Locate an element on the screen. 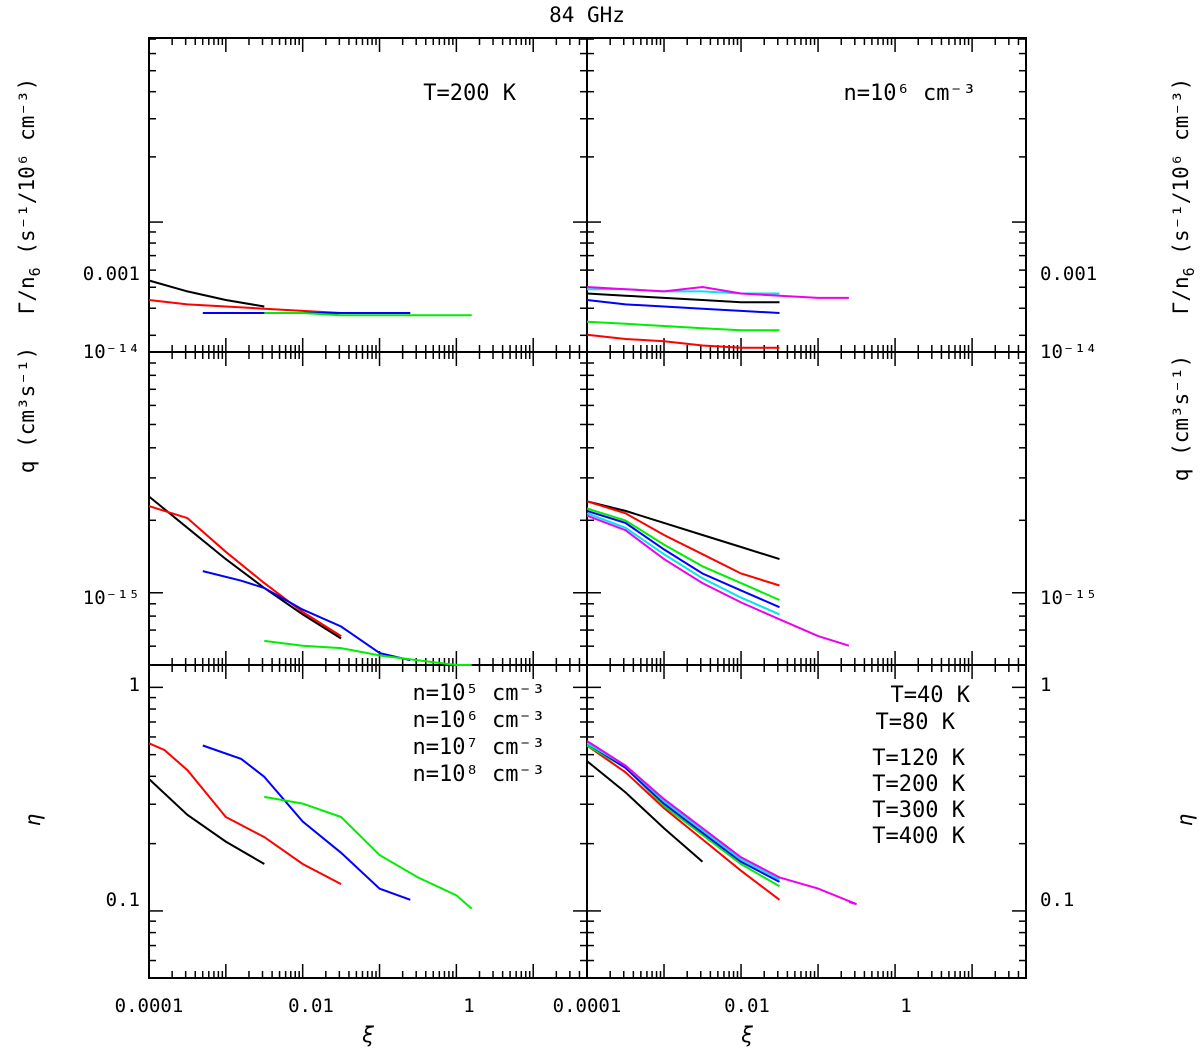 Image resolution: width=1200 pixels, height=1048 pixels. ytick-bot-left-1: 1 is located at coordinates (134, 685).